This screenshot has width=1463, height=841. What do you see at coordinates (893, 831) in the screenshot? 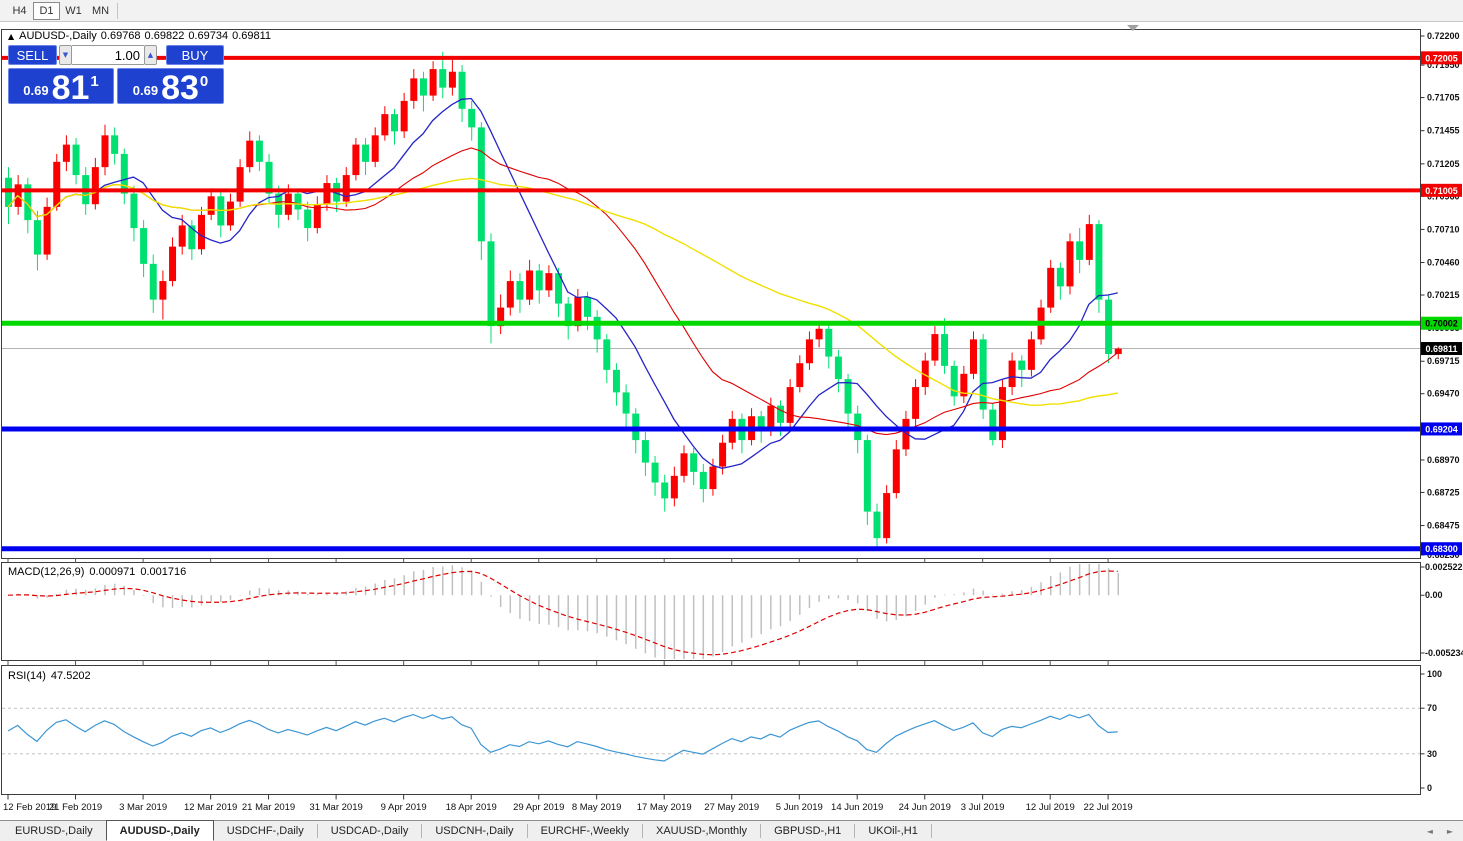
I see `tab-ukoil-h1: UKOil-,H1` at bounding box center [893, 831].